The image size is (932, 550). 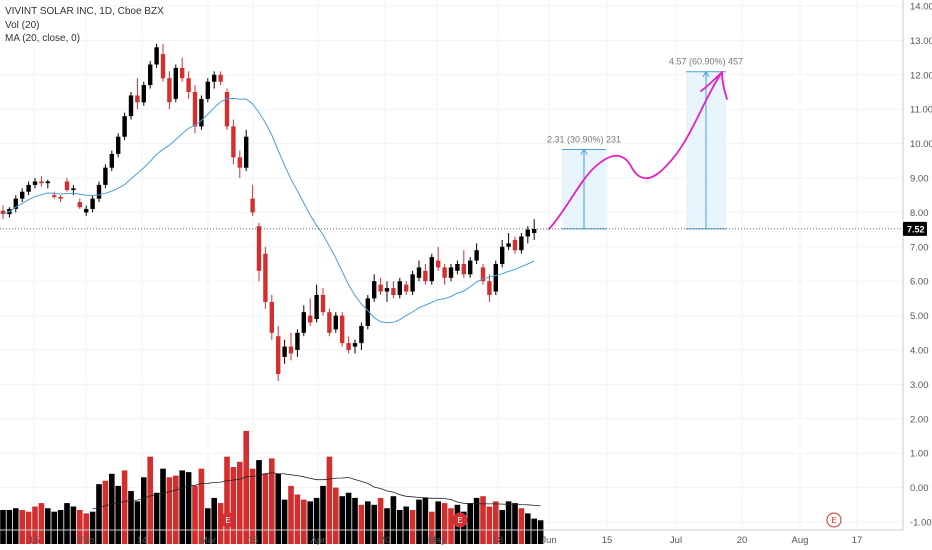 I want to click on price-tick-label: 8.00, so click(x=919, y=213).